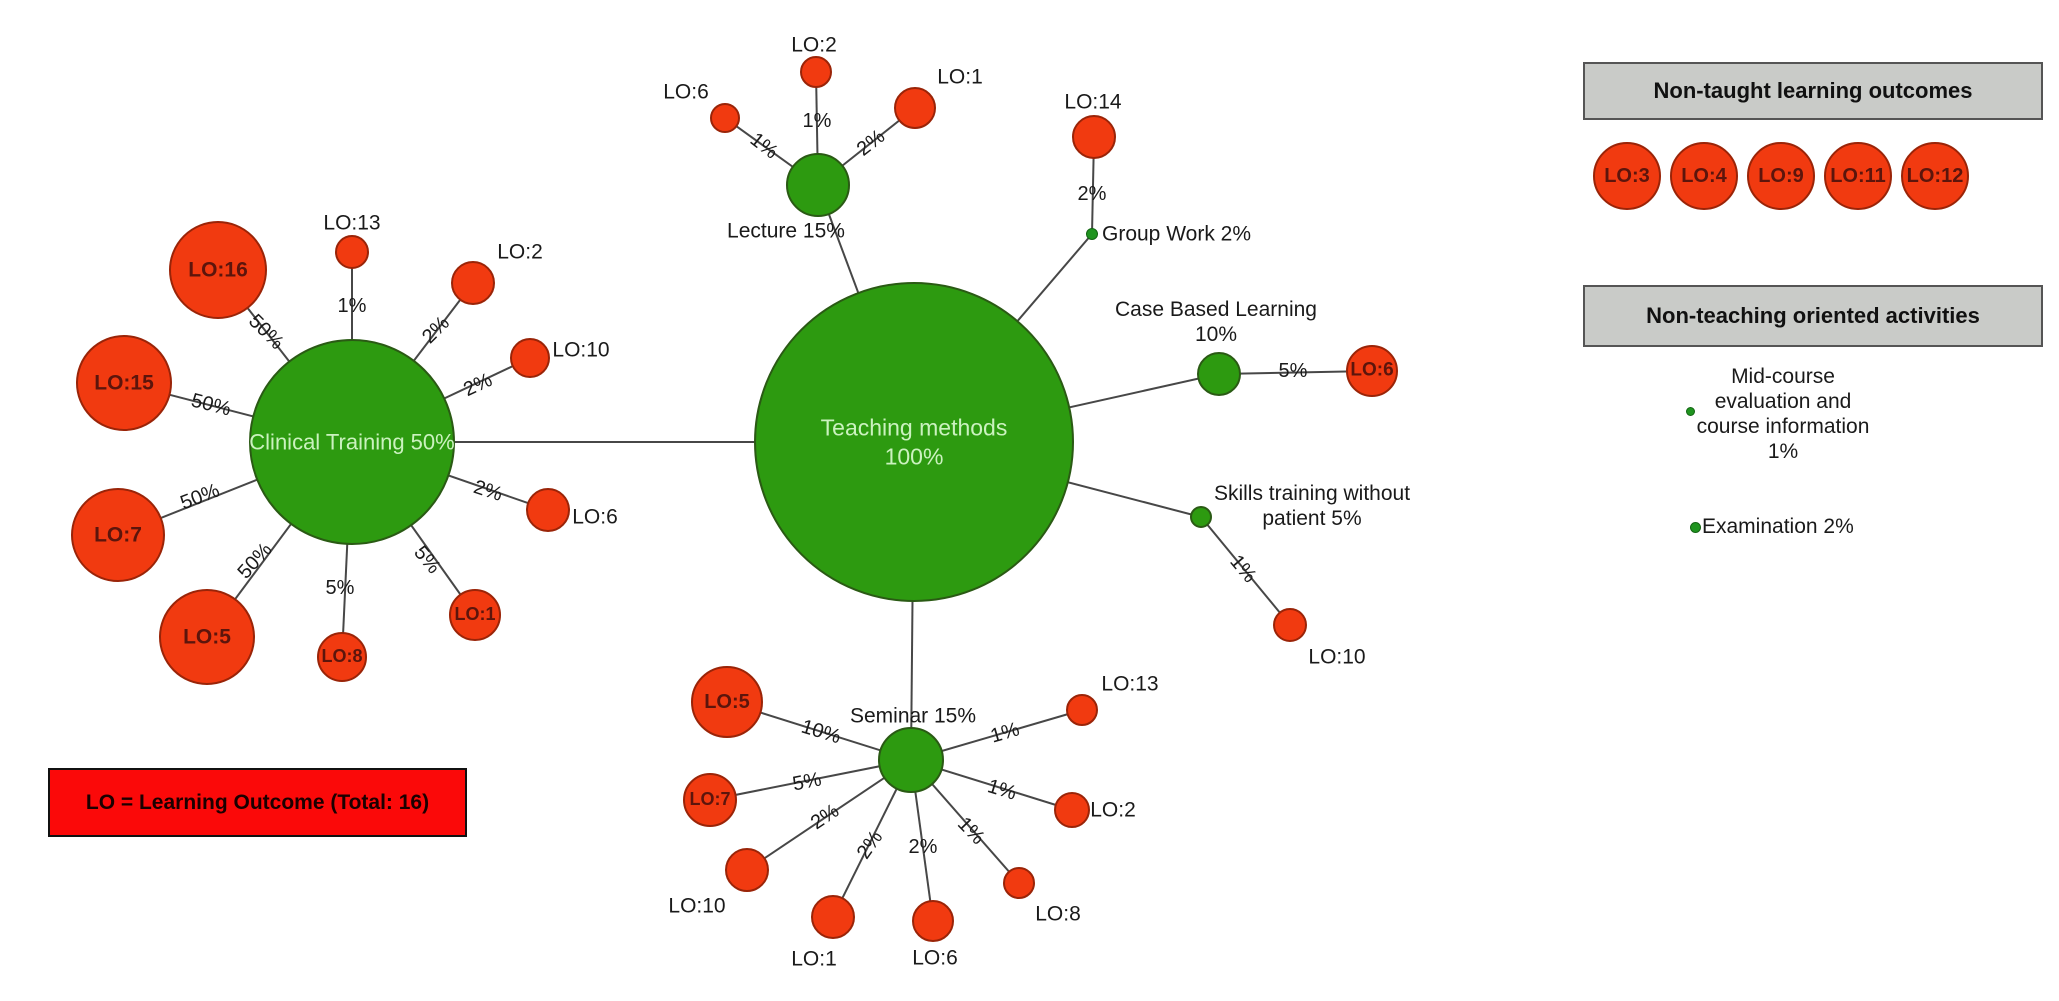 The height and width of the screenshot is (1001, 2059). What do you see at coordinates (1245, 571) in the screenshot?
I see `edge-skills-s10` at bounding box center [1245, 571].